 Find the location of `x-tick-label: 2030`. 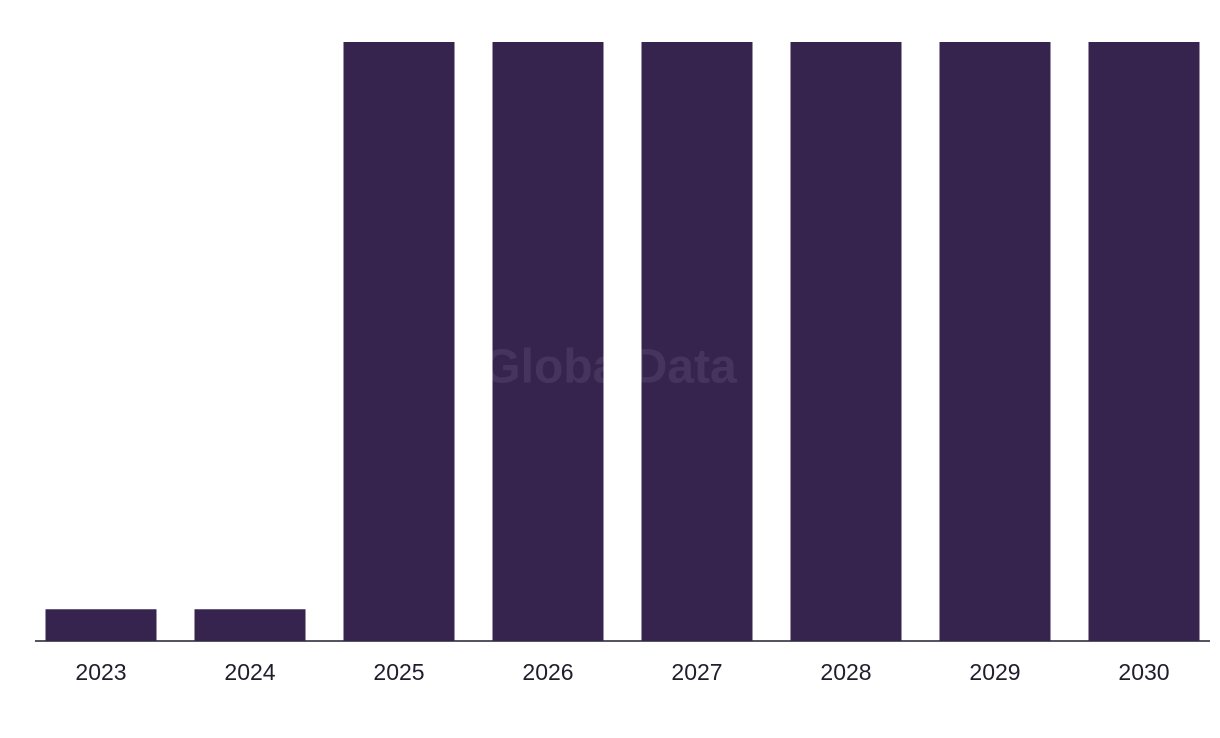

x-tick-label: 2030 is located at coordinates (1143, 672).